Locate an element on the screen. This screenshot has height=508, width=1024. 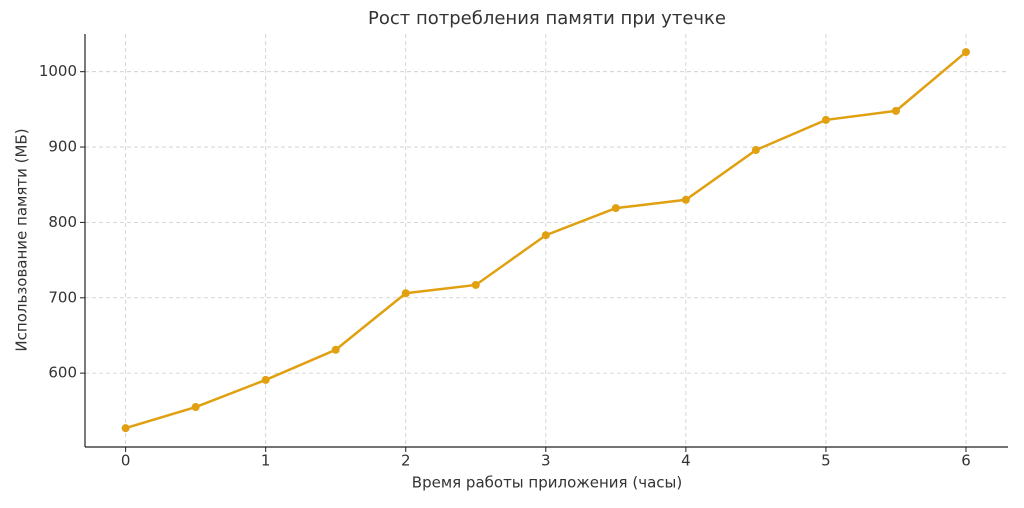
x-tick-label: 4 is located at coordinates (686, 461).